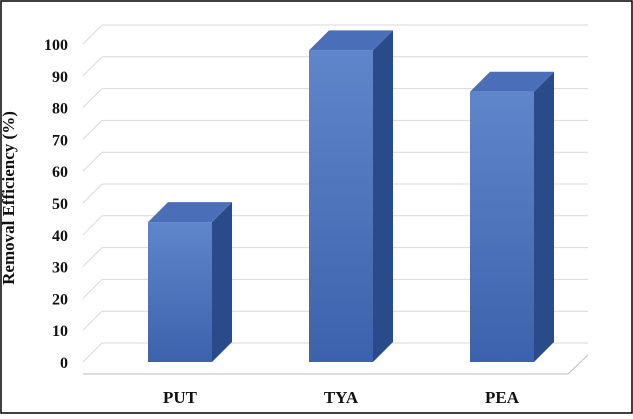 The width and height of the screenshot is (633, 419). I want to click on y-tick-label: 30, so click(60, 268).